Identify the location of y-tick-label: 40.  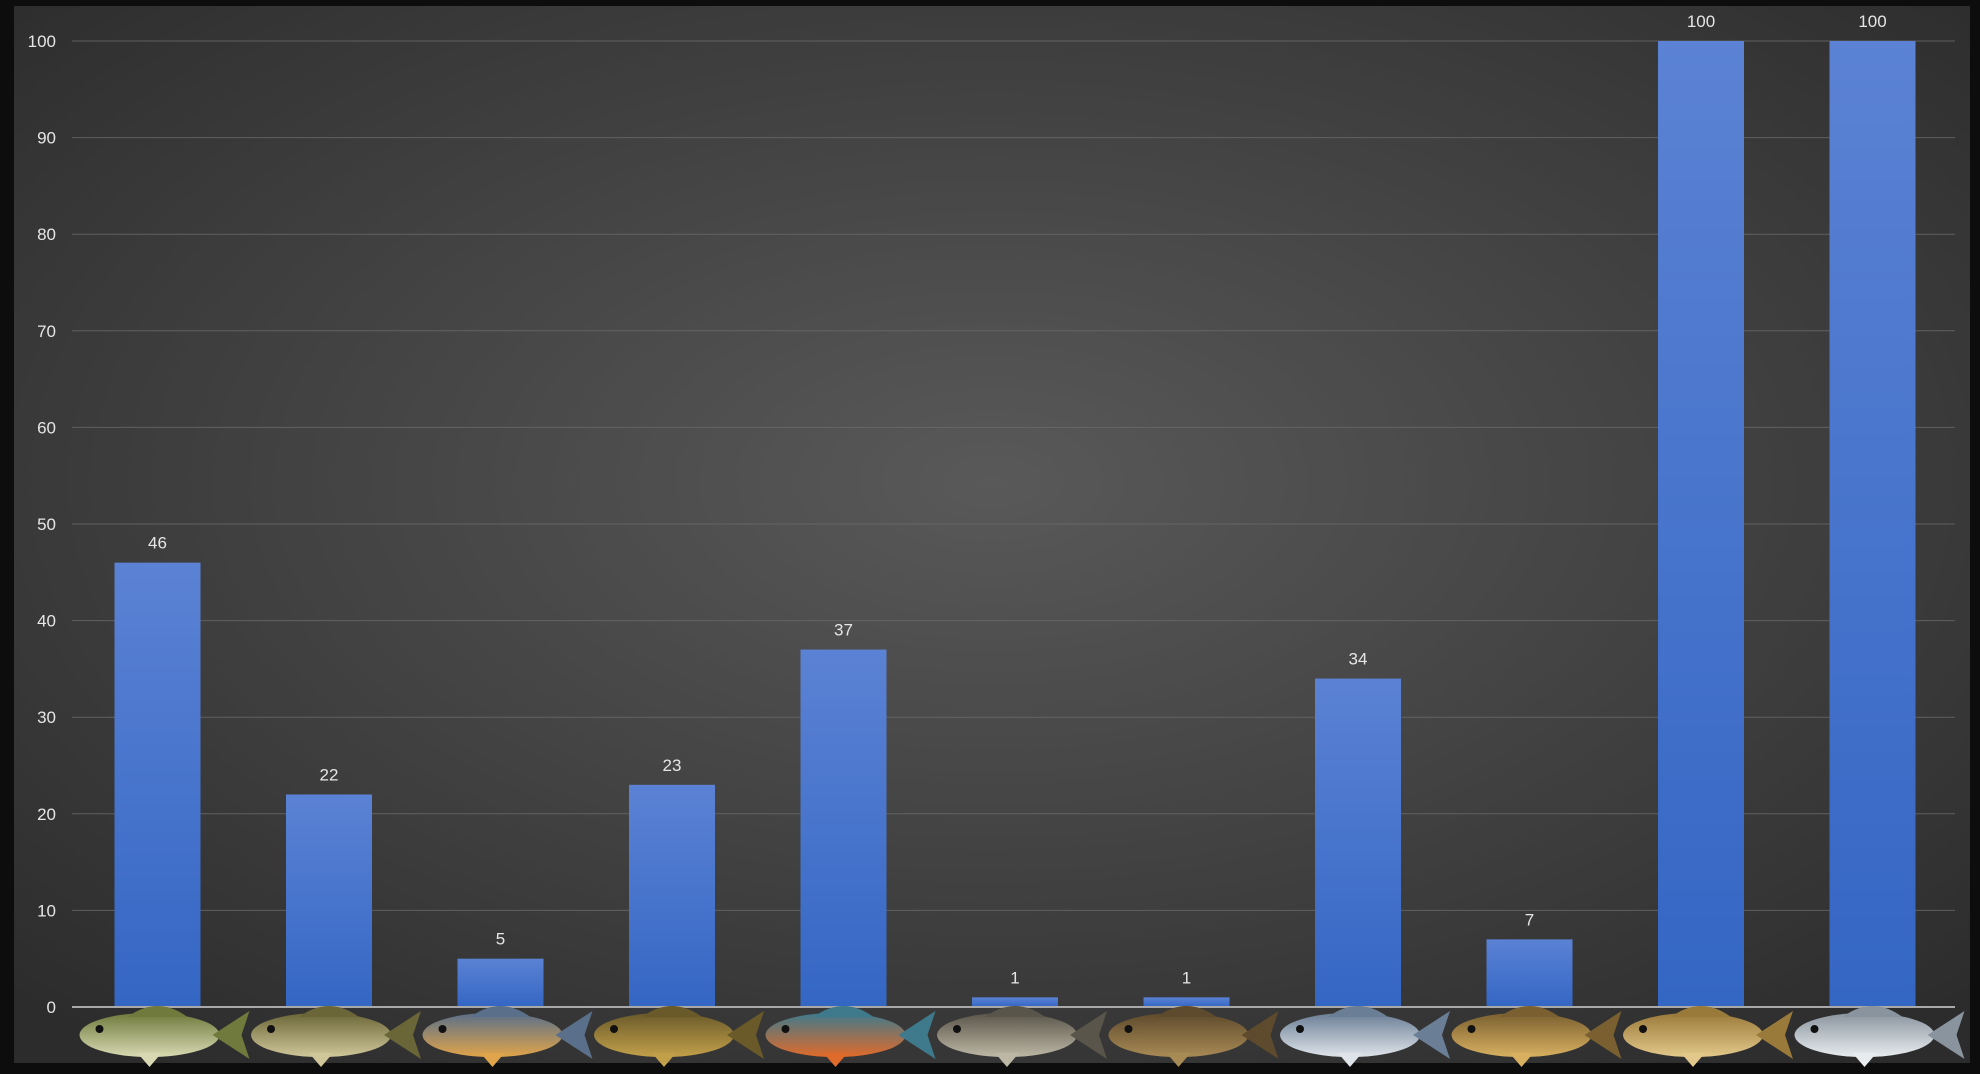
(46, 621).